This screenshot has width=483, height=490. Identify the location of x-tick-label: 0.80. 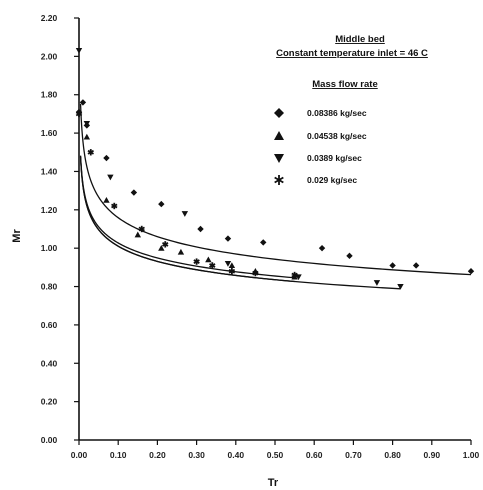
(392, 455).